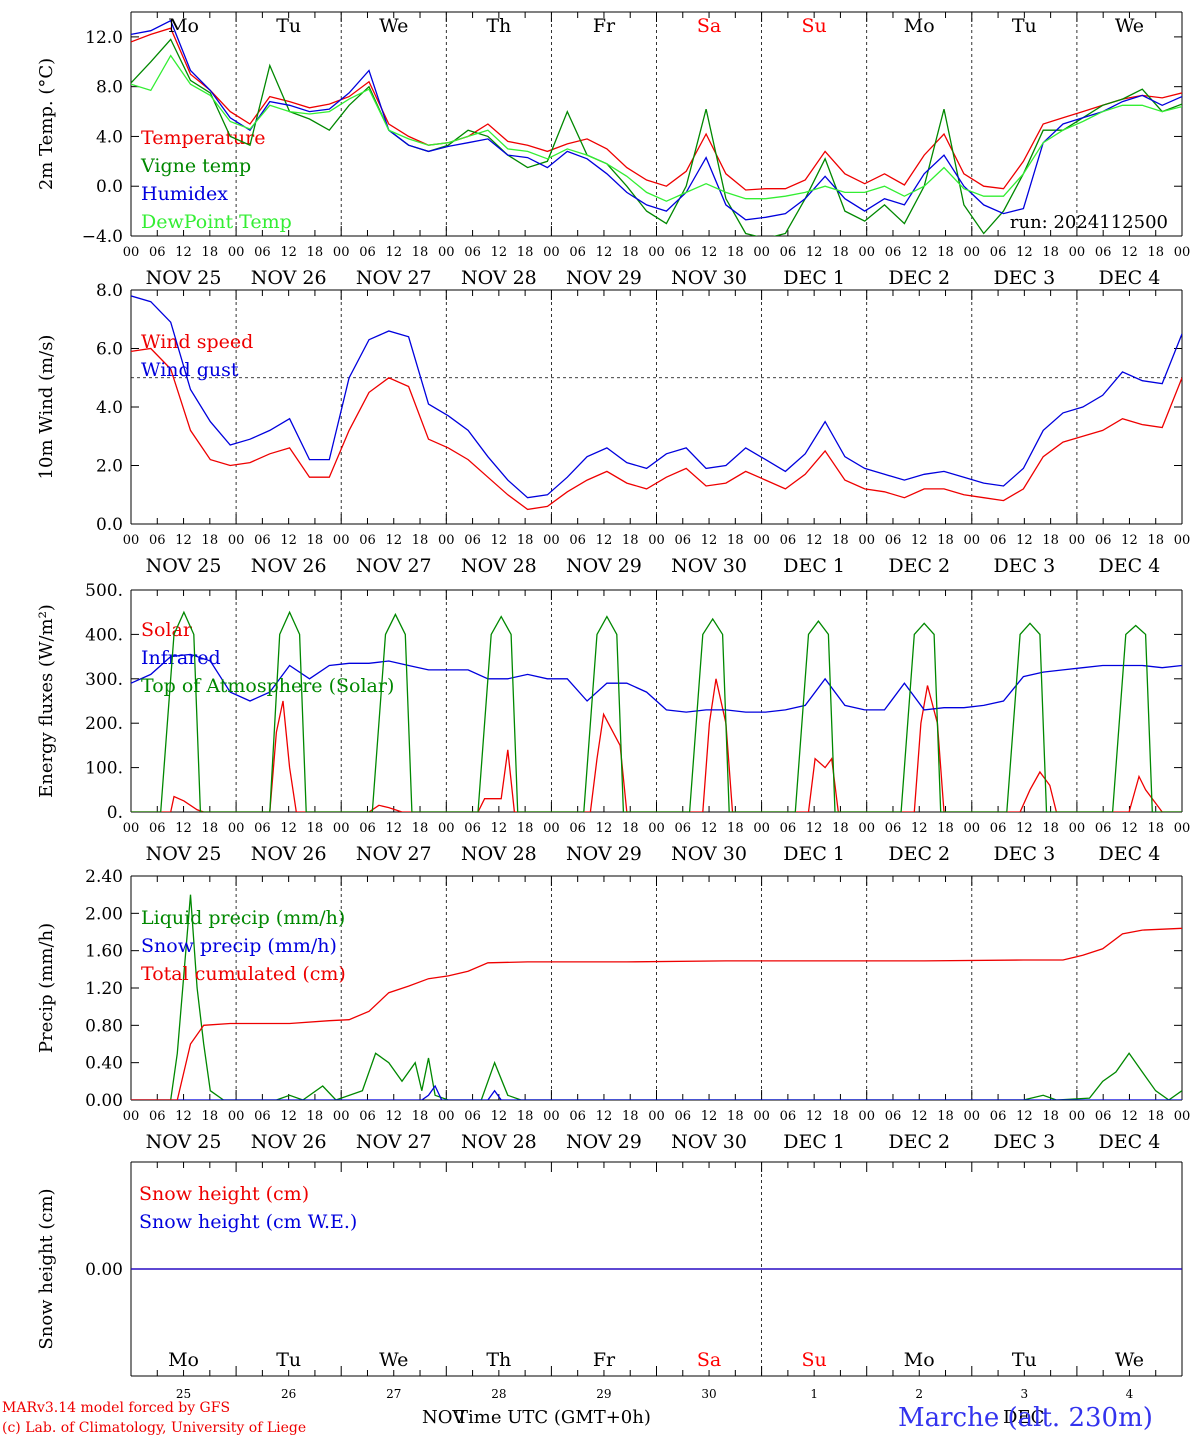  What do you see at coordinates (288, 26) in the screenshot?
I see `day-name: Tu` at bounding box center [288, 26].